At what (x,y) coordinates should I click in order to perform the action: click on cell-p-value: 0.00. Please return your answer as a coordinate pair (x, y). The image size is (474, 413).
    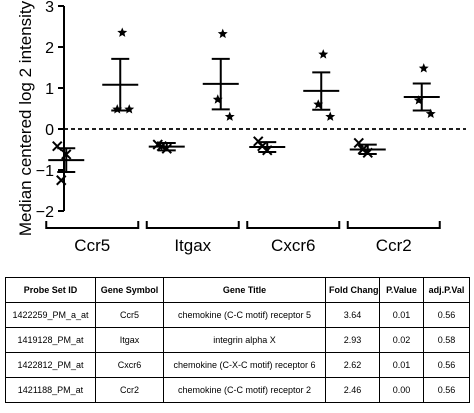
    Looking at the image, I should click on (401, 390).